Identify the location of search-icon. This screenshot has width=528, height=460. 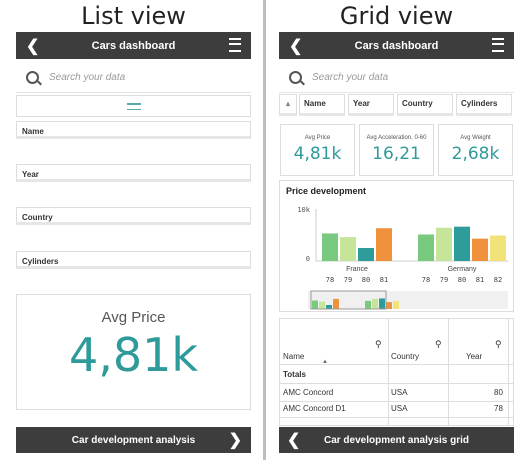
(295, 77).